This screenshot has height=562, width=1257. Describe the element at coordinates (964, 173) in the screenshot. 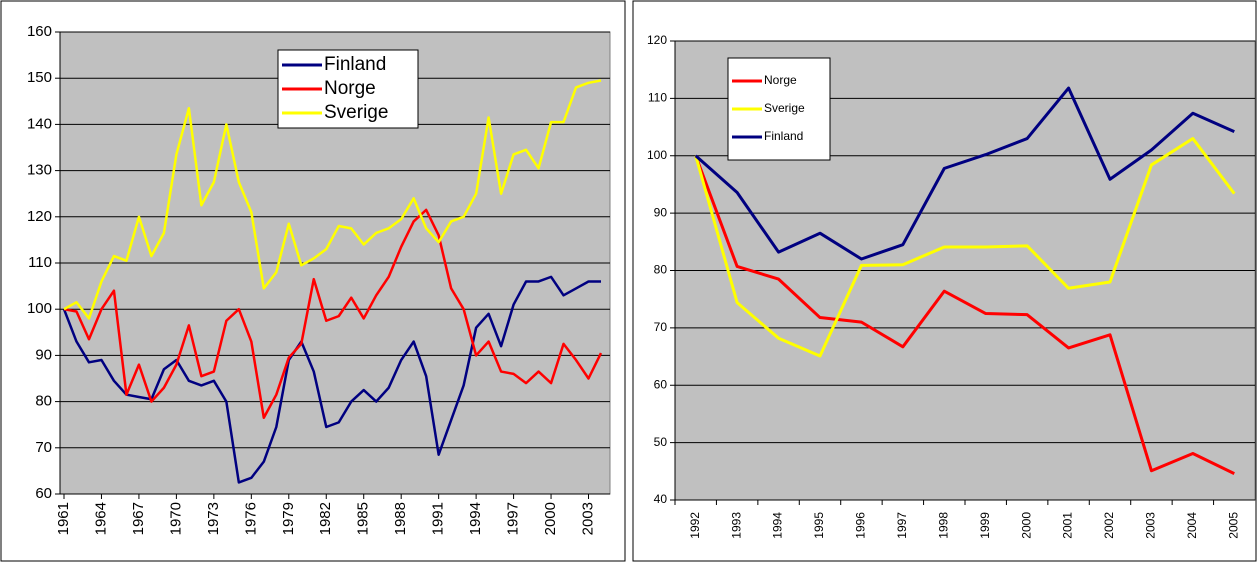

I see `series-line` at that location.